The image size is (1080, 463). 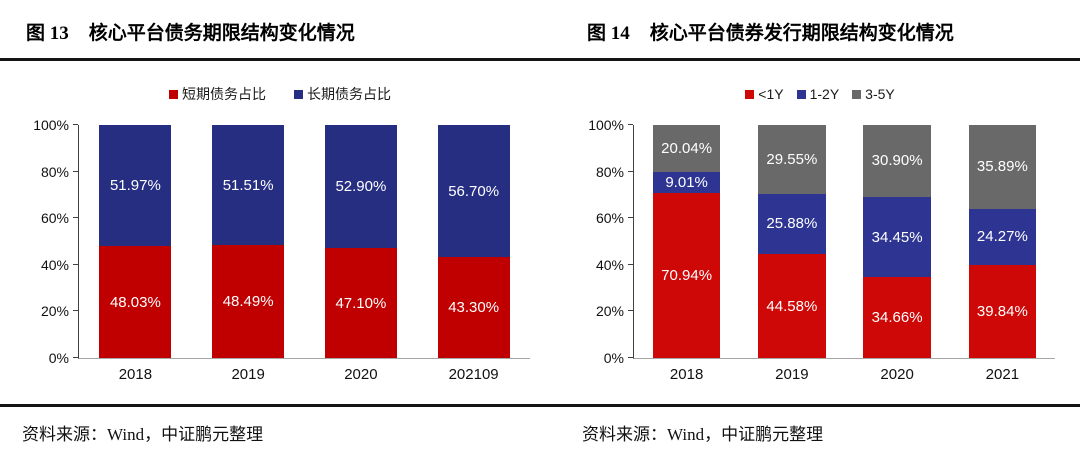 What do you see at coordinates (474, 308) in the screenshot?
I see `bar-segment-label: 43.30%` at bounding box center [474, 308].